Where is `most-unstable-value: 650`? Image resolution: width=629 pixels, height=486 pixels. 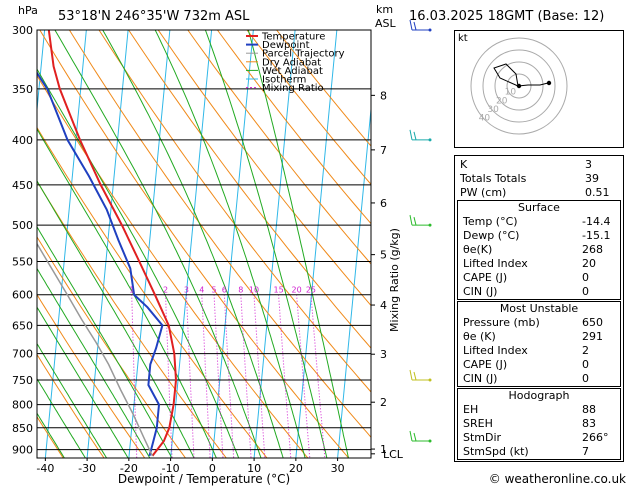
most-unstable-value: 650 is located at coordinates (592, 322).